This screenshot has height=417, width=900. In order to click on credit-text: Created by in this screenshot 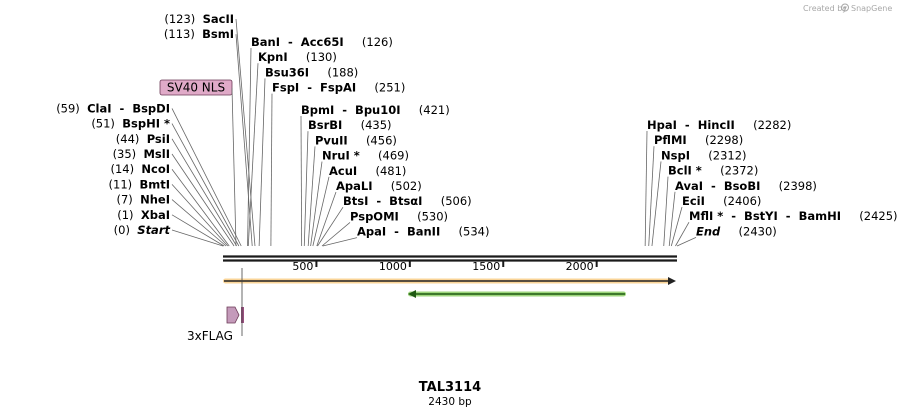, I will do `click(825, 8)`.